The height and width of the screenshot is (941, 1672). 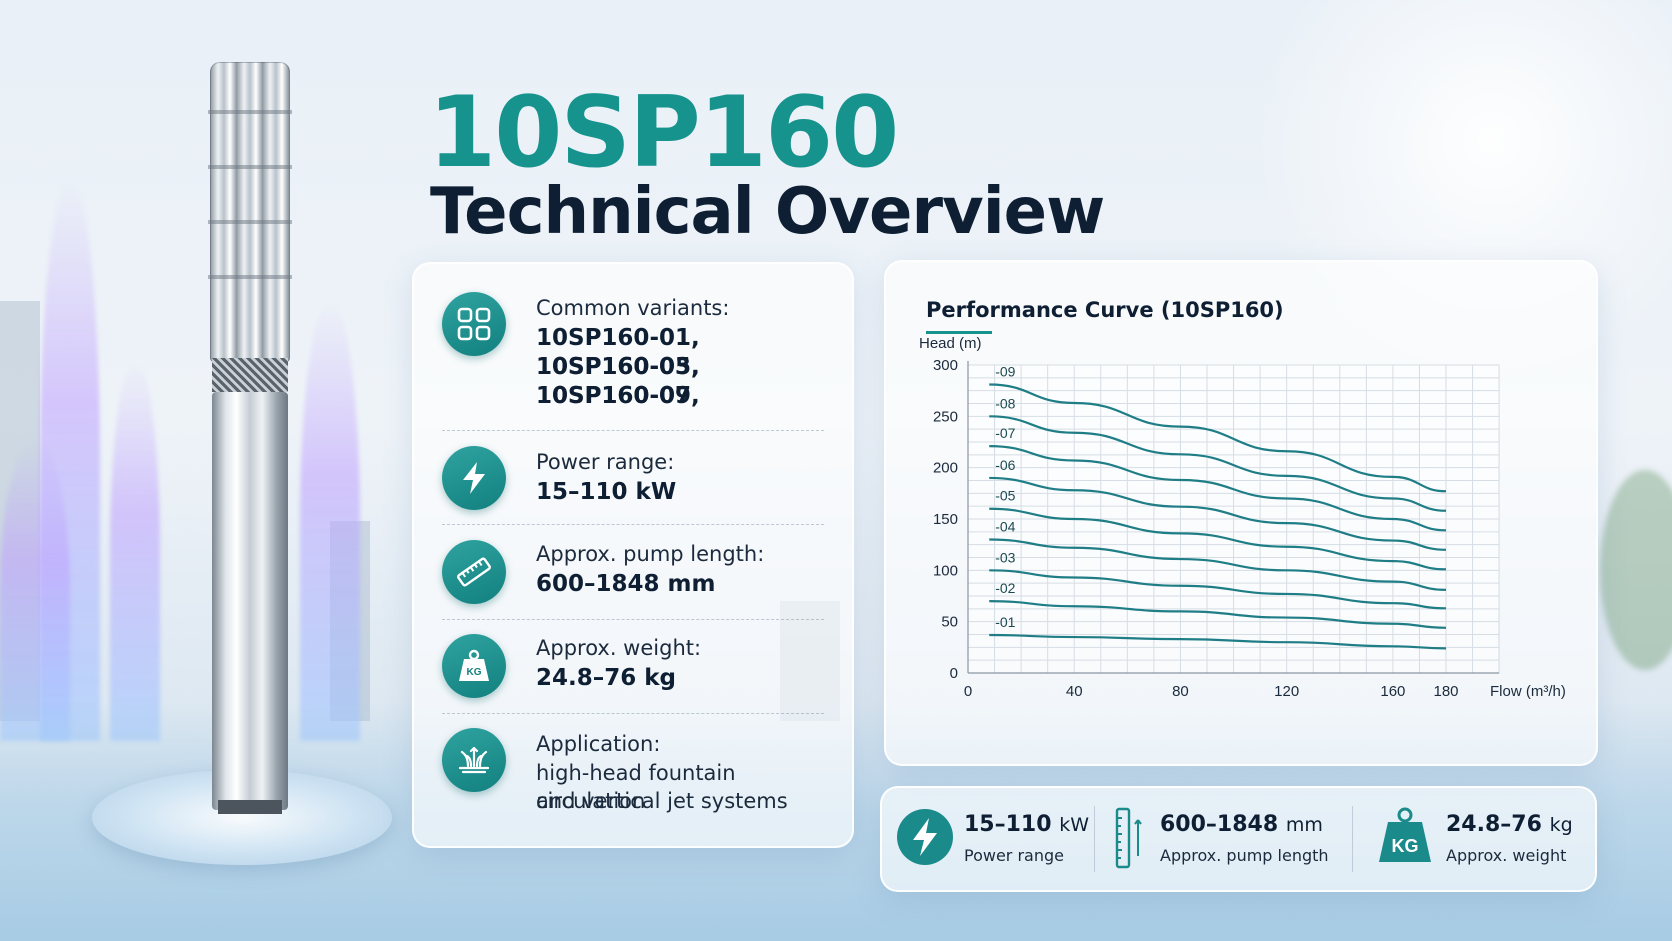 I want to click on x-tick-label: 180, so click(x=1445, y=691).